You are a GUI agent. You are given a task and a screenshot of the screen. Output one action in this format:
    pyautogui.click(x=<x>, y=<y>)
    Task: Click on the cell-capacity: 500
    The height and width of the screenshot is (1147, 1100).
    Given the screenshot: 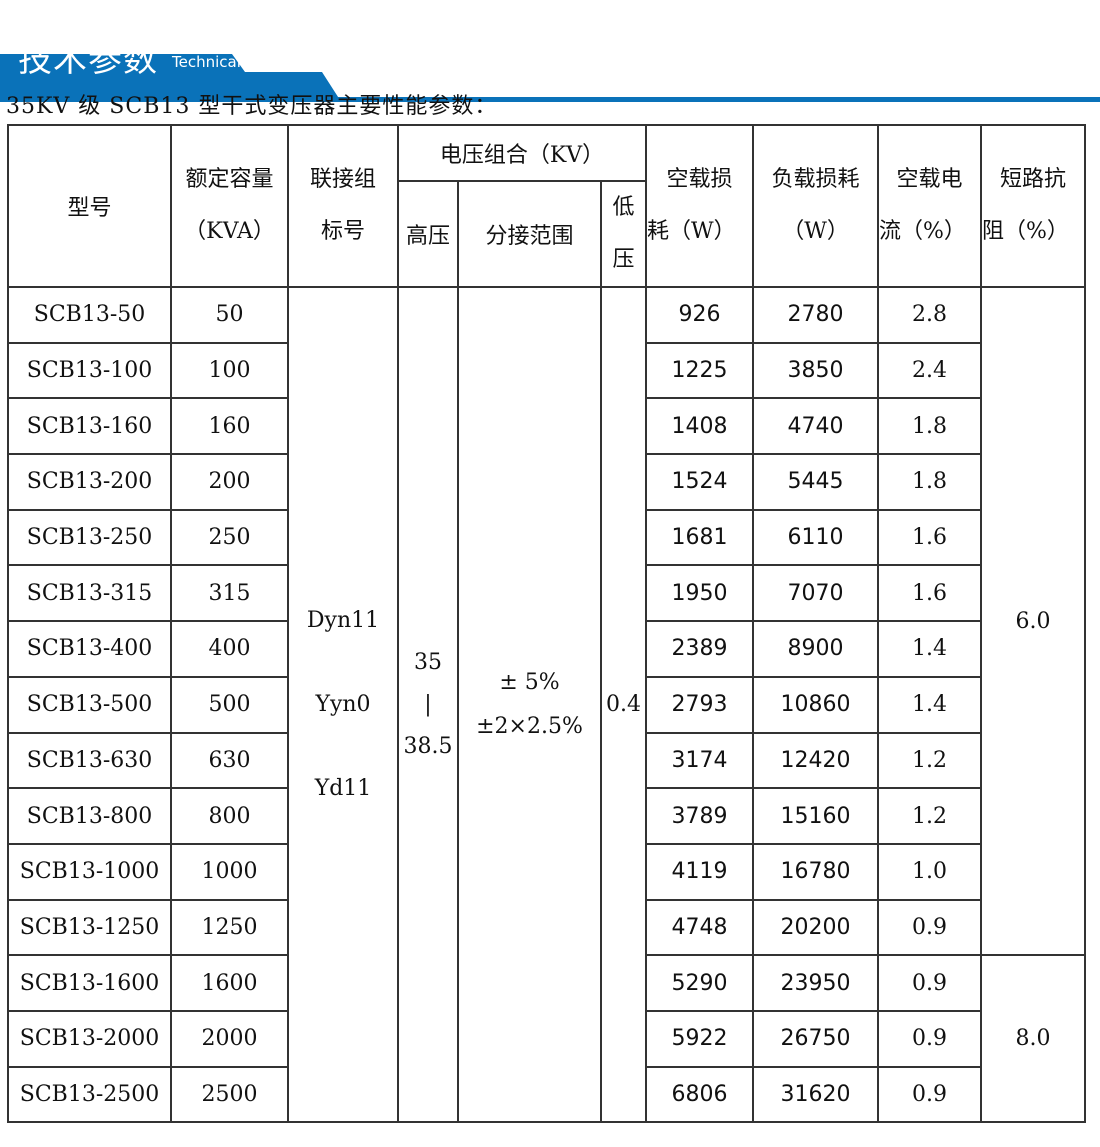 What is the action you would take?
    pyautogui.click(x=229, y=704)
    